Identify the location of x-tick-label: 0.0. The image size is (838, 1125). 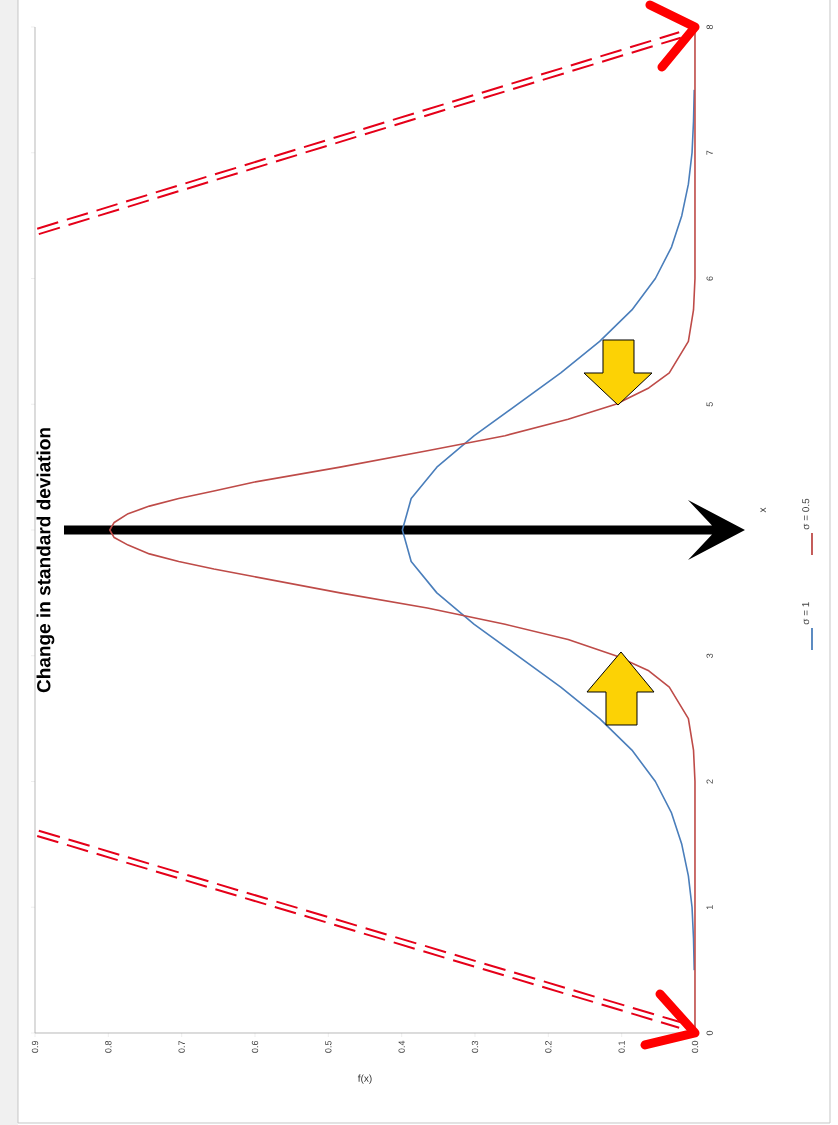
(695, 1046).